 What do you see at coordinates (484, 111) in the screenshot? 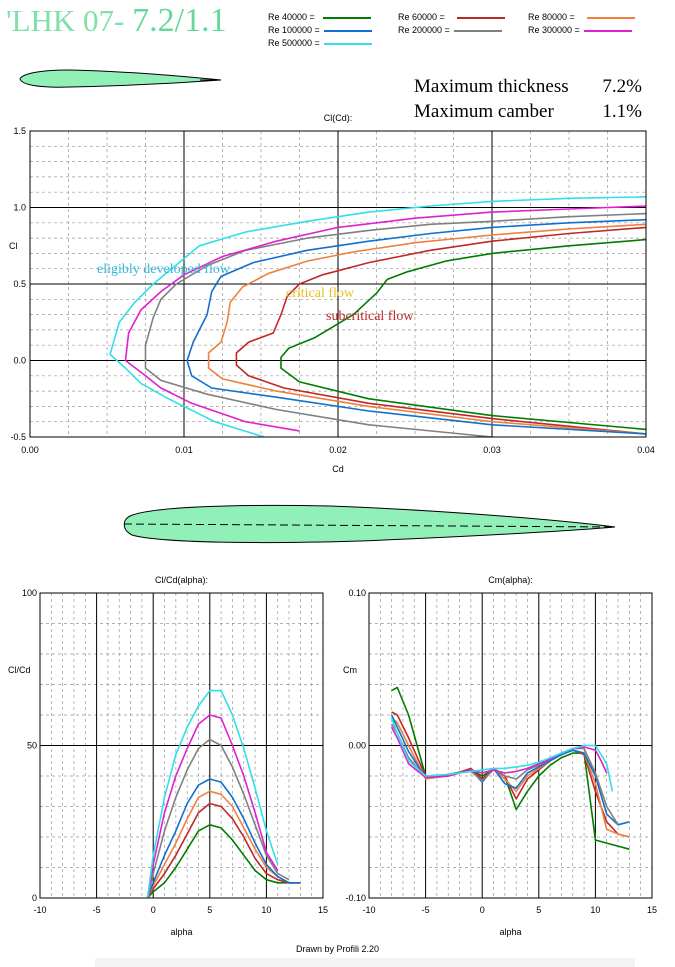
I see `stat-label: Maximum camber` at bounding box center [484, 111].